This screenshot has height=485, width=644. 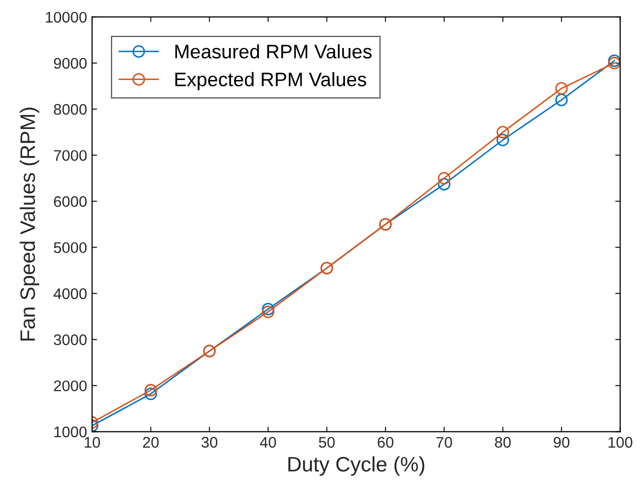 What do you see at coordinates (151, 442) in the screenshot?
I see `x-tick-label: 20` at bounding box center [151, 442].